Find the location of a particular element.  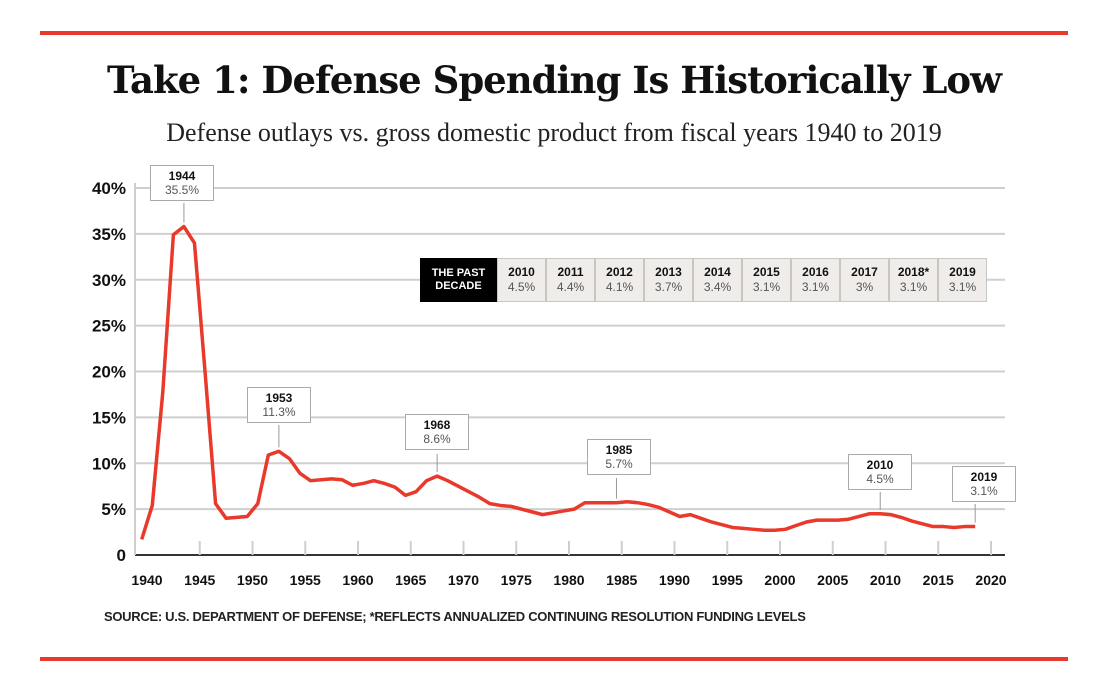

annotation-1985: 1985 5.7% is located at coordinates (619, 457).